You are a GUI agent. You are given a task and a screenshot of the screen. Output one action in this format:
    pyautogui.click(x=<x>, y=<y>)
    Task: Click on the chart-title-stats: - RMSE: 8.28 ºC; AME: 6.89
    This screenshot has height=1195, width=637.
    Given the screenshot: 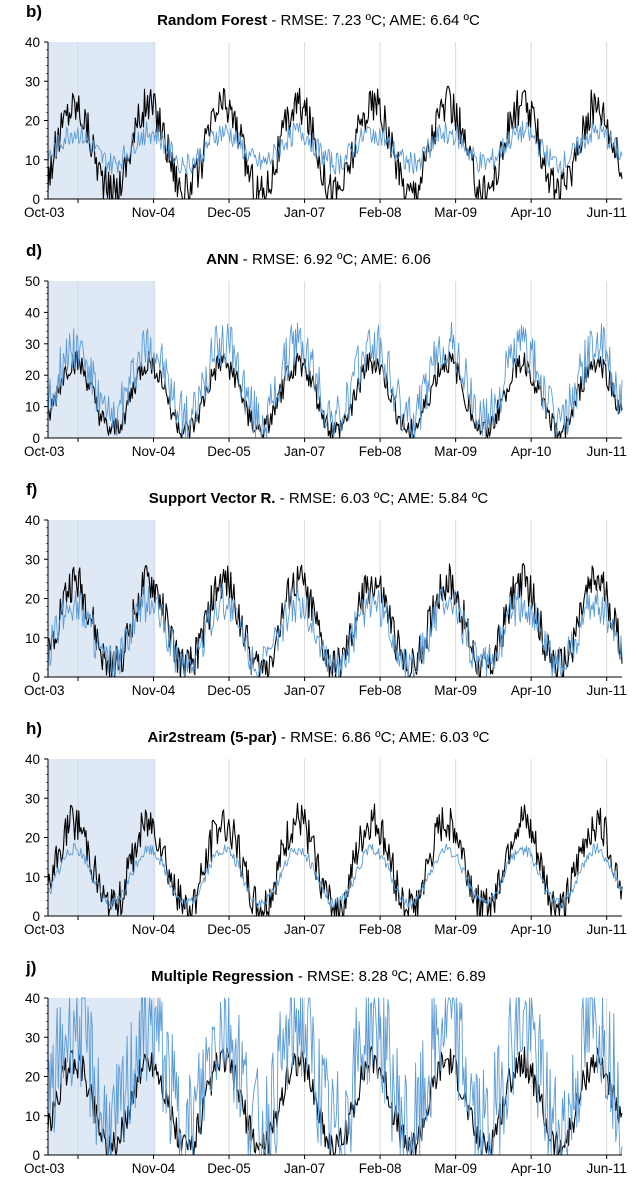 What is the action you would take?
    pyautogui.click(x=389, y=976)
    